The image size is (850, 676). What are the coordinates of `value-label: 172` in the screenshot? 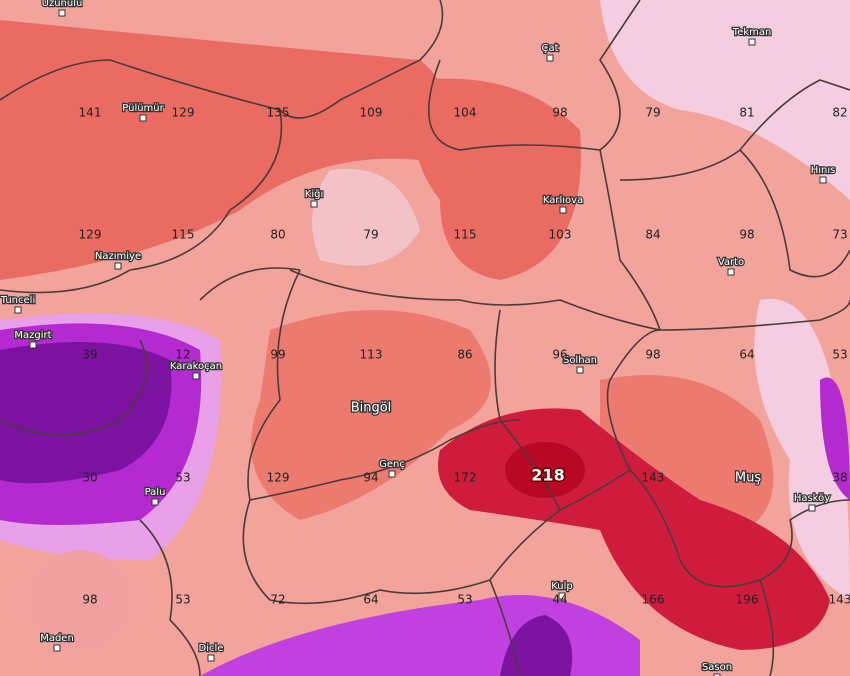 It's located at (465, 478).